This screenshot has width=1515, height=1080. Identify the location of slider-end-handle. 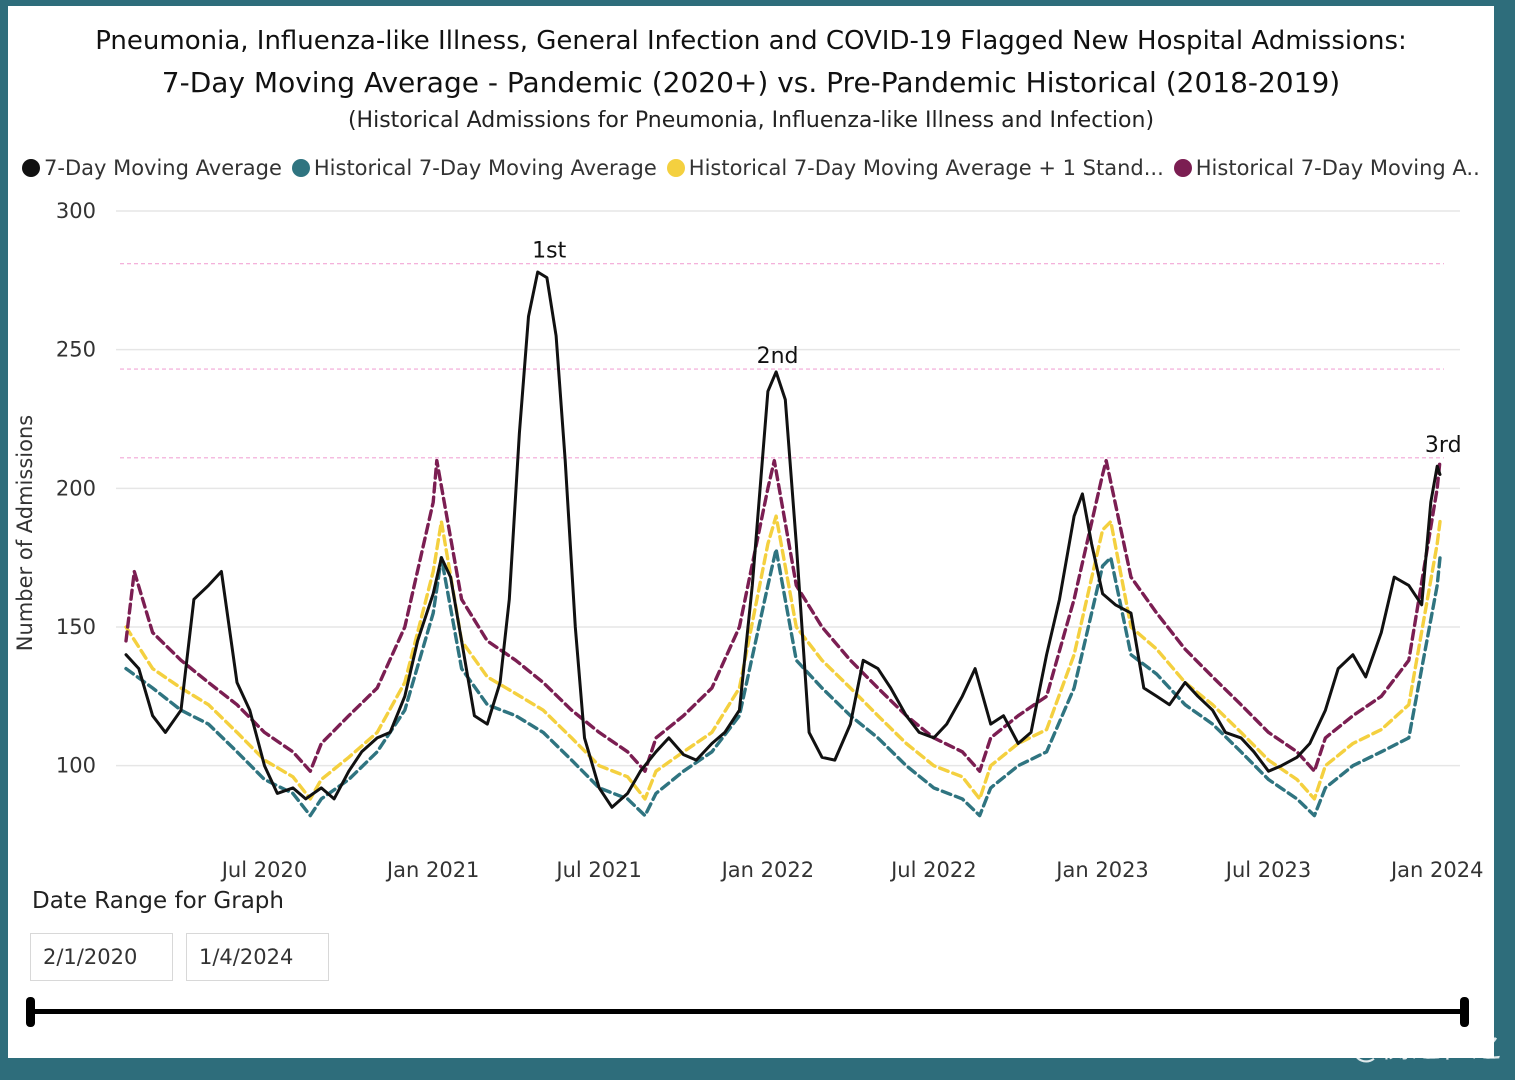
(1464, 1012).